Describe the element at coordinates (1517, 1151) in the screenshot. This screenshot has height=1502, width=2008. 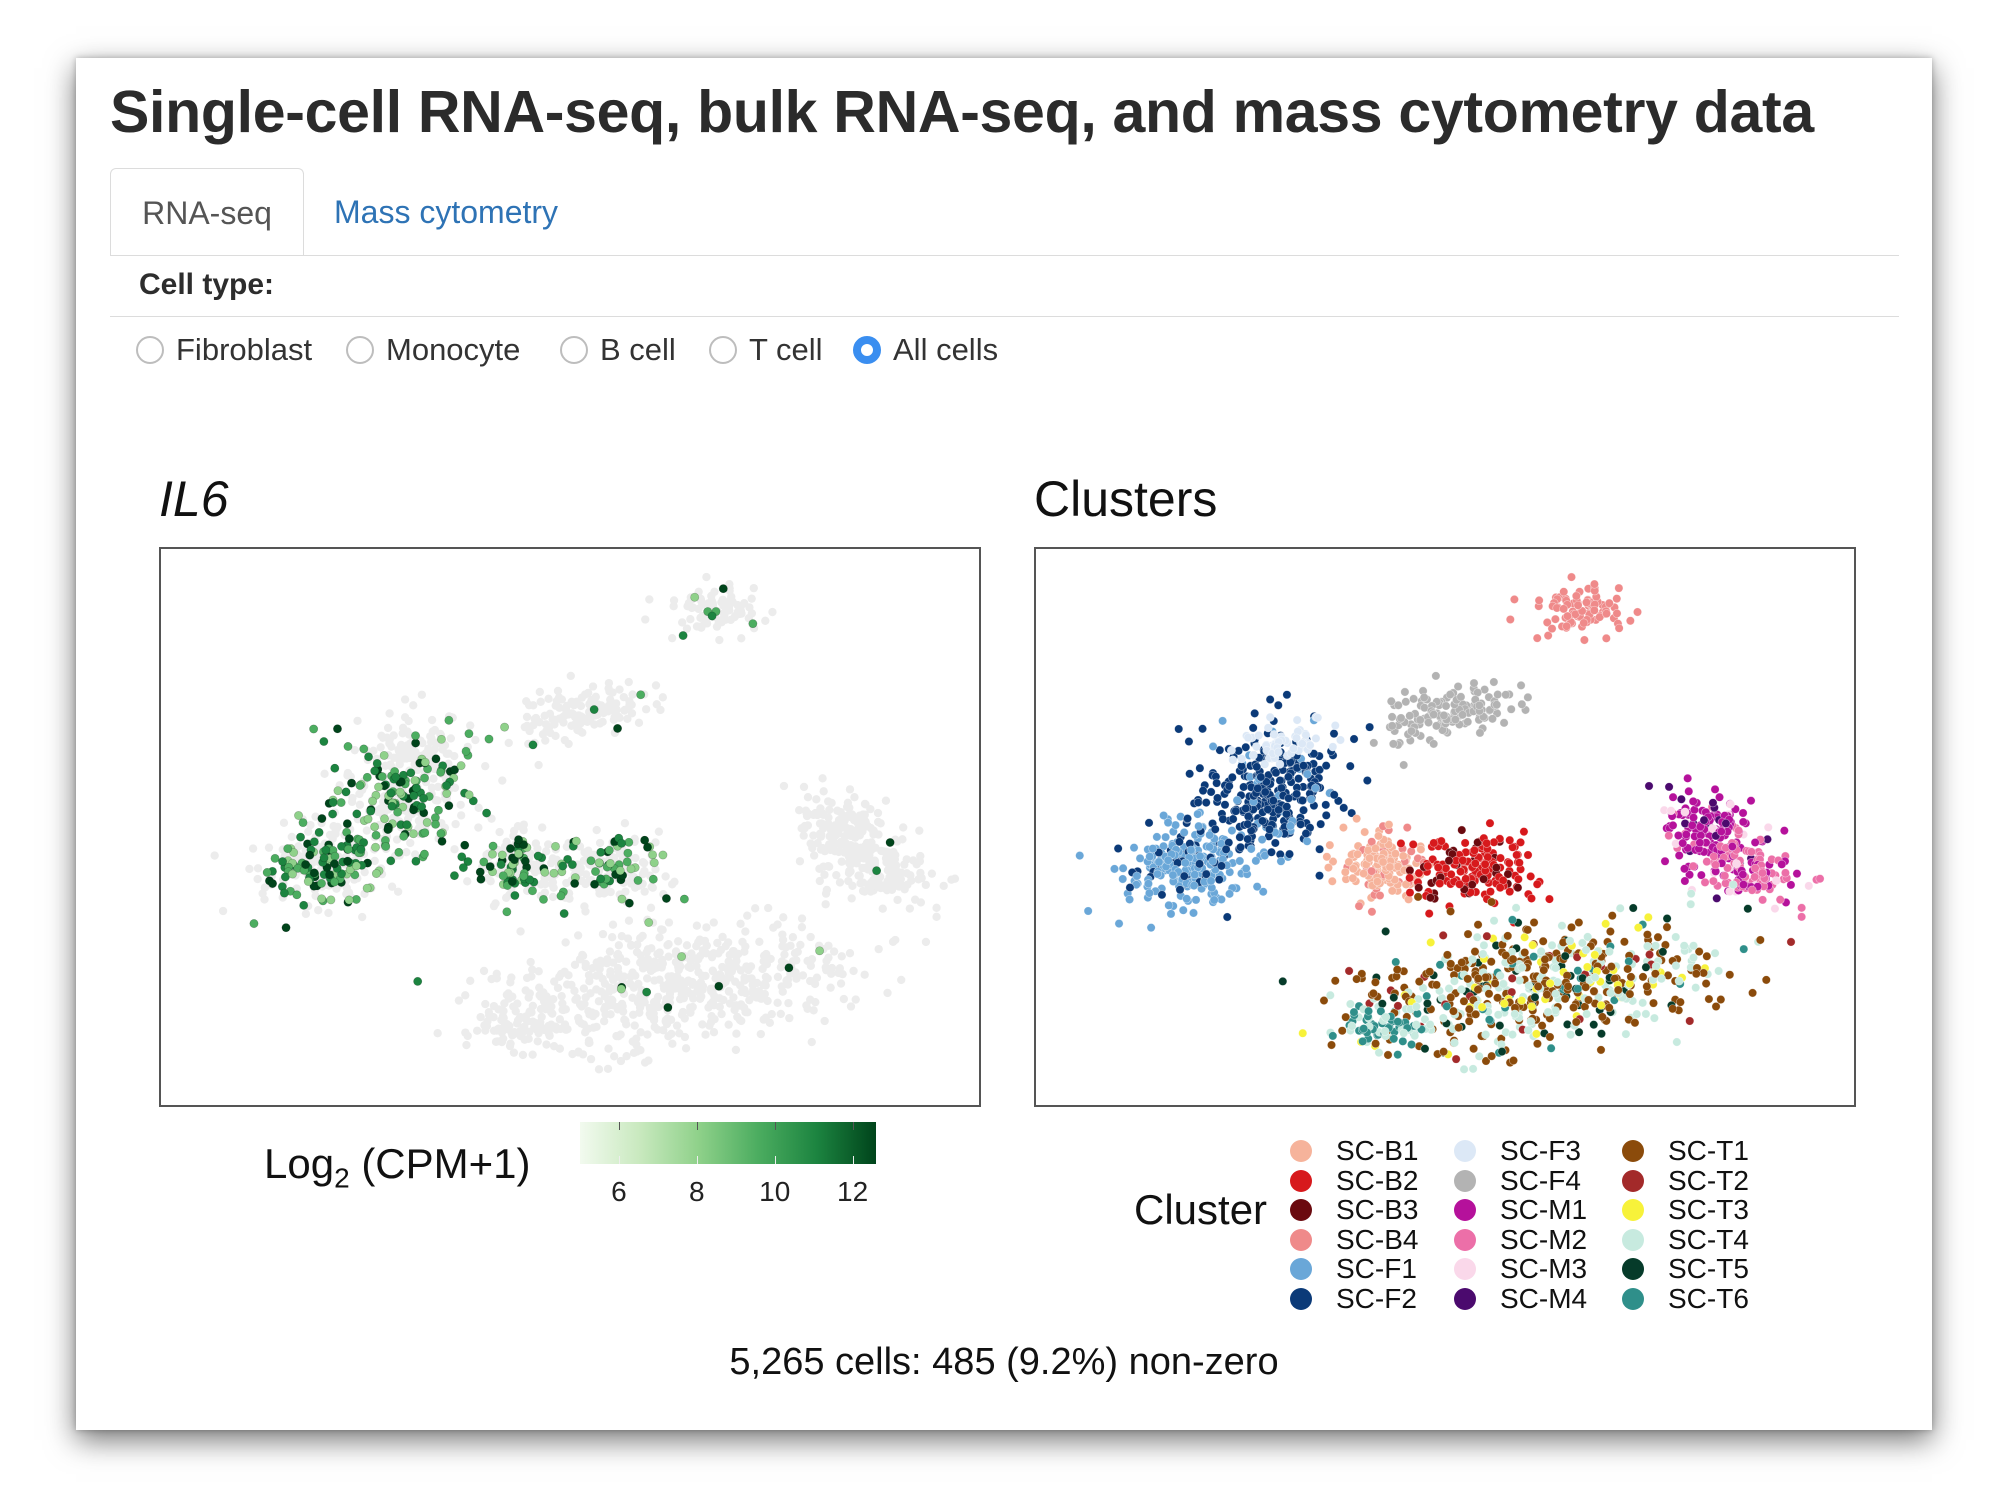
I see `cluster-legend-item: SC-F3` at that location.